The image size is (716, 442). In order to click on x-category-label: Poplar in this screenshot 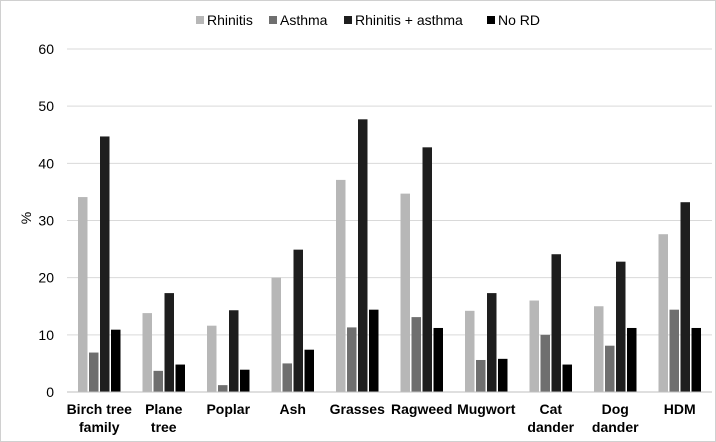, I will do `click(228, 409)`.